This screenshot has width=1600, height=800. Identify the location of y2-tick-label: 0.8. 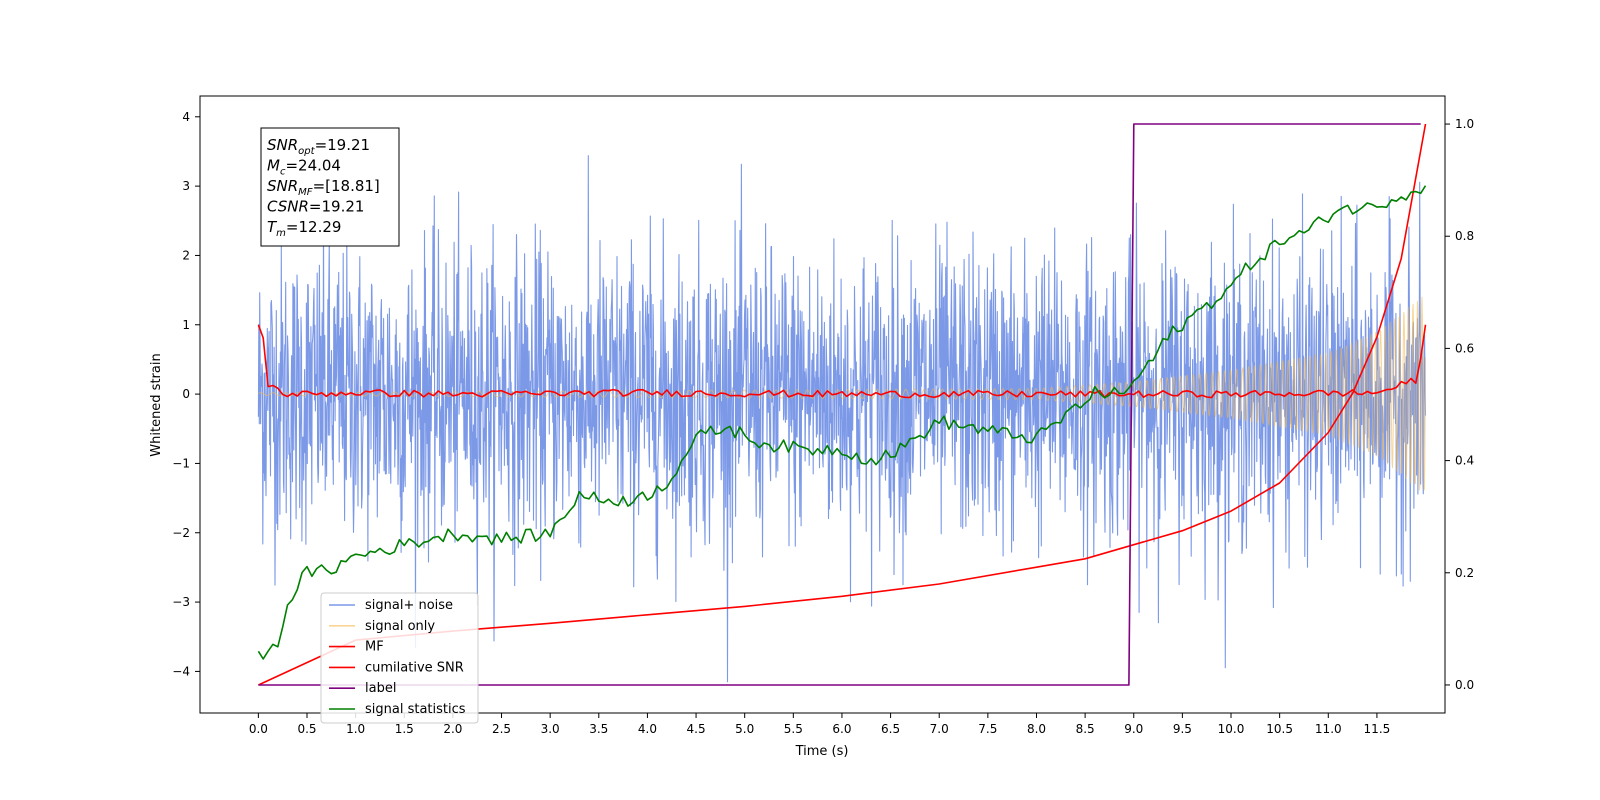
(1464, 236).